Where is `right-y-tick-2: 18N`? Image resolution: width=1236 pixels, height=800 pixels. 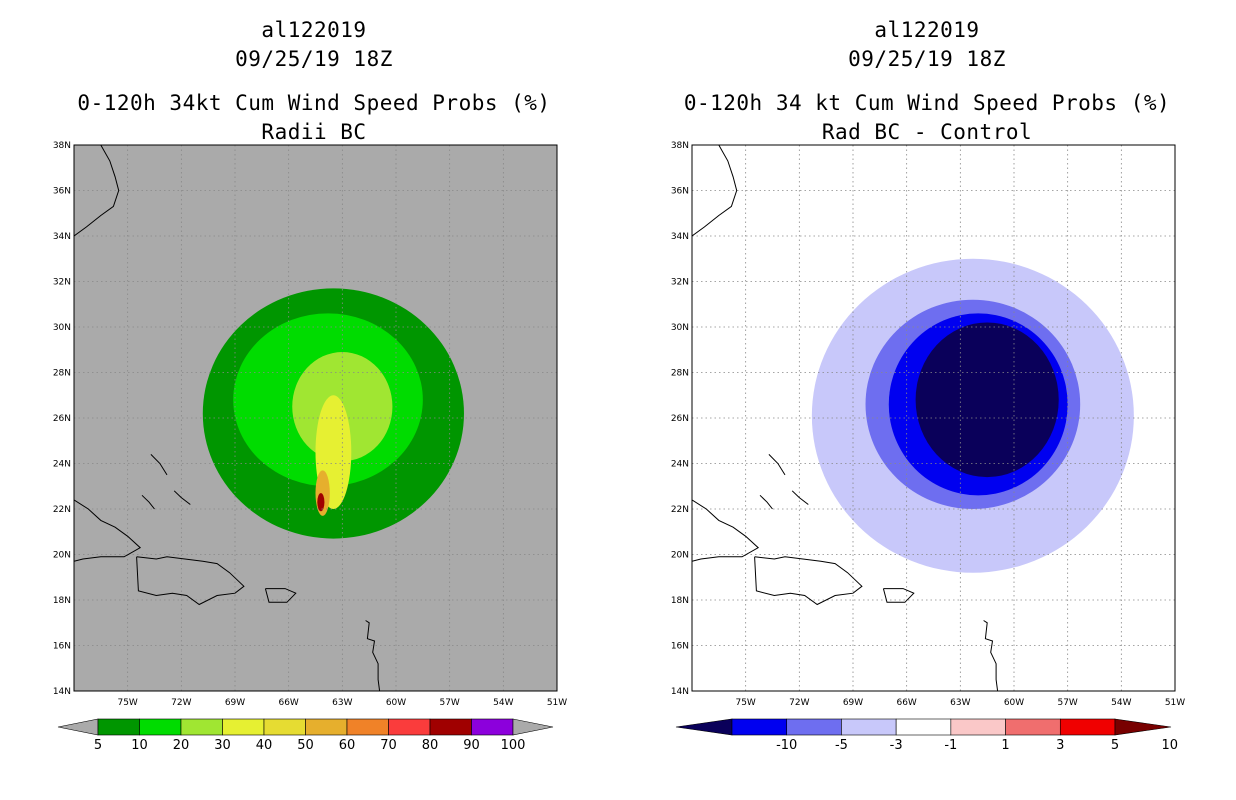
right-y-tick-2: 18N is located at coordinates (680, 601).